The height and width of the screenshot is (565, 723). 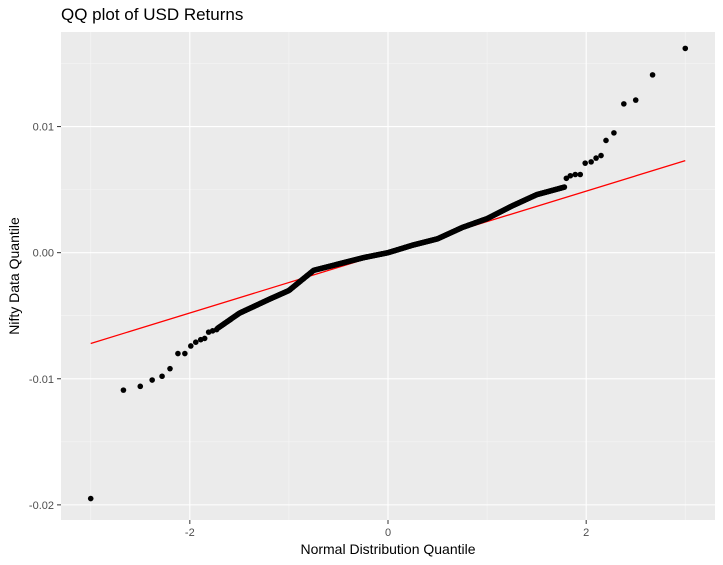 What do you see at coordinates (41, 380) in the screenshot?
I see `y-tick-label: -0.01` at bounding box center [41, 380].